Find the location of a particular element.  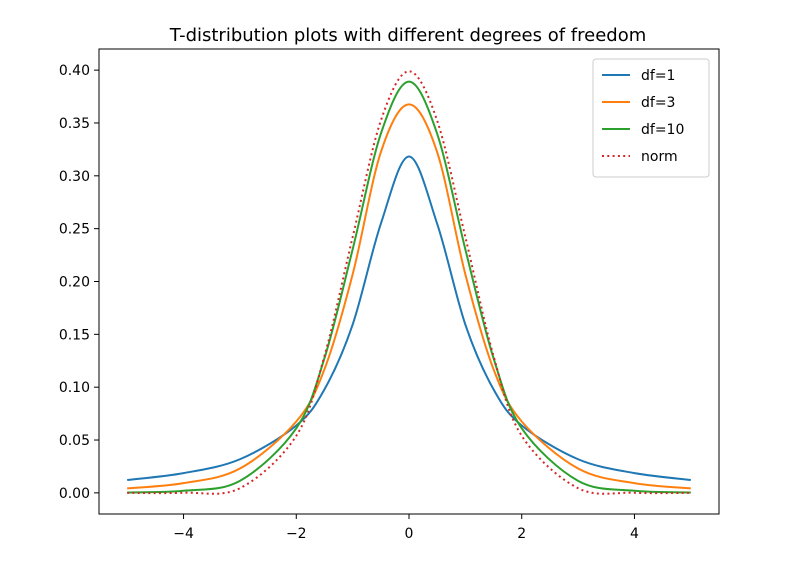

y-tick-label: 0.20 is located at coordinates (74, 283).